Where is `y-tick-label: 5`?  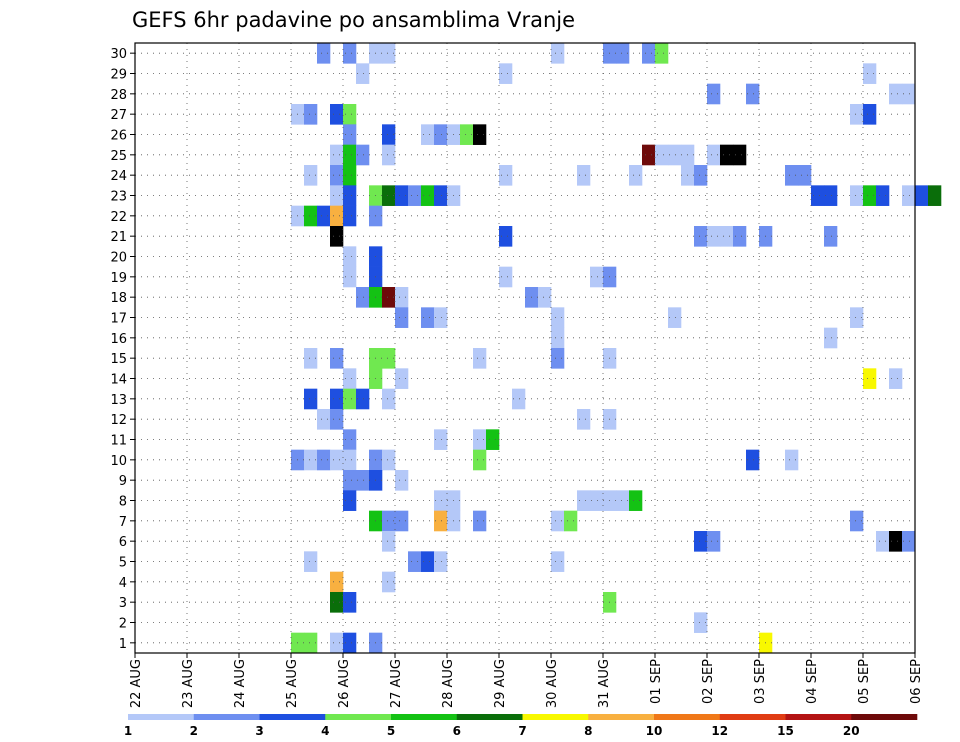
y-tick-label: 5 is located at coordinates (123, 563).